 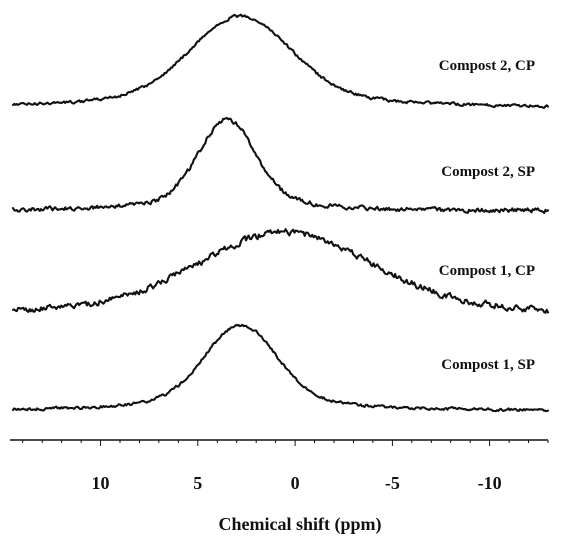 I want to click on x-tick-label: 0, so click(x=295, y=483).